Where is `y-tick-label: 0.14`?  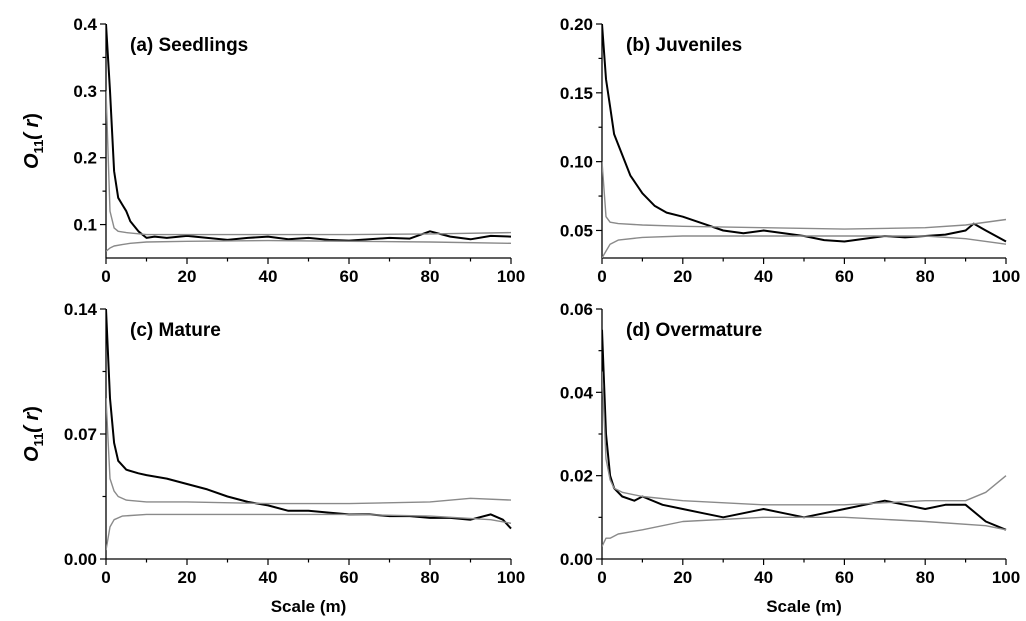 y-tick-label: 0.14 is located at coordinates (81, 309).